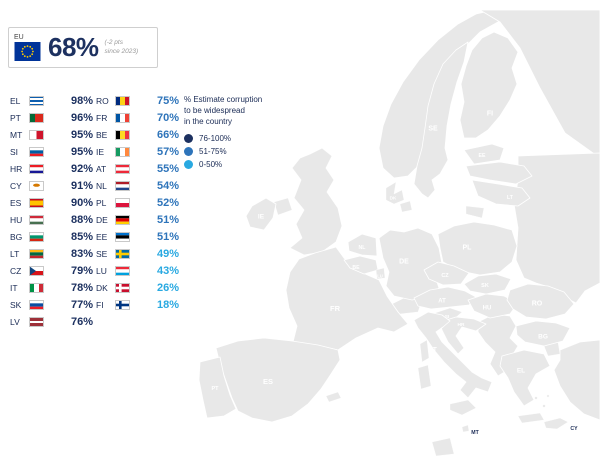 The width and height of the screenshot is (600, 461). I want to click on country-code: SE, so click(102, 253).